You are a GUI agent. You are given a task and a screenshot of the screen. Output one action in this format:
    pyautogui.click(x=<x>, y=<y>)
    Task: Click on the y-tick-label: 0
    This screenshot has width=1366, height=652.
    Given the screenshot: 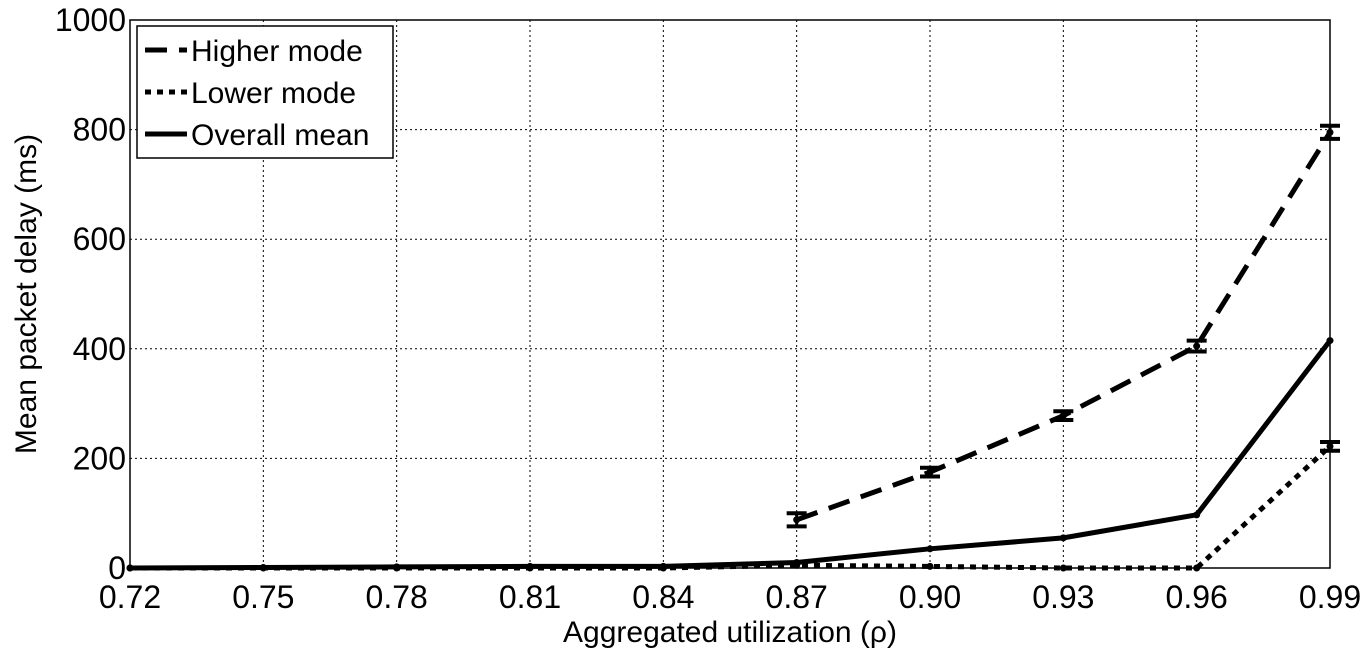 What is the action you would take?
    pyautogui.click(x=117, y=568)
    